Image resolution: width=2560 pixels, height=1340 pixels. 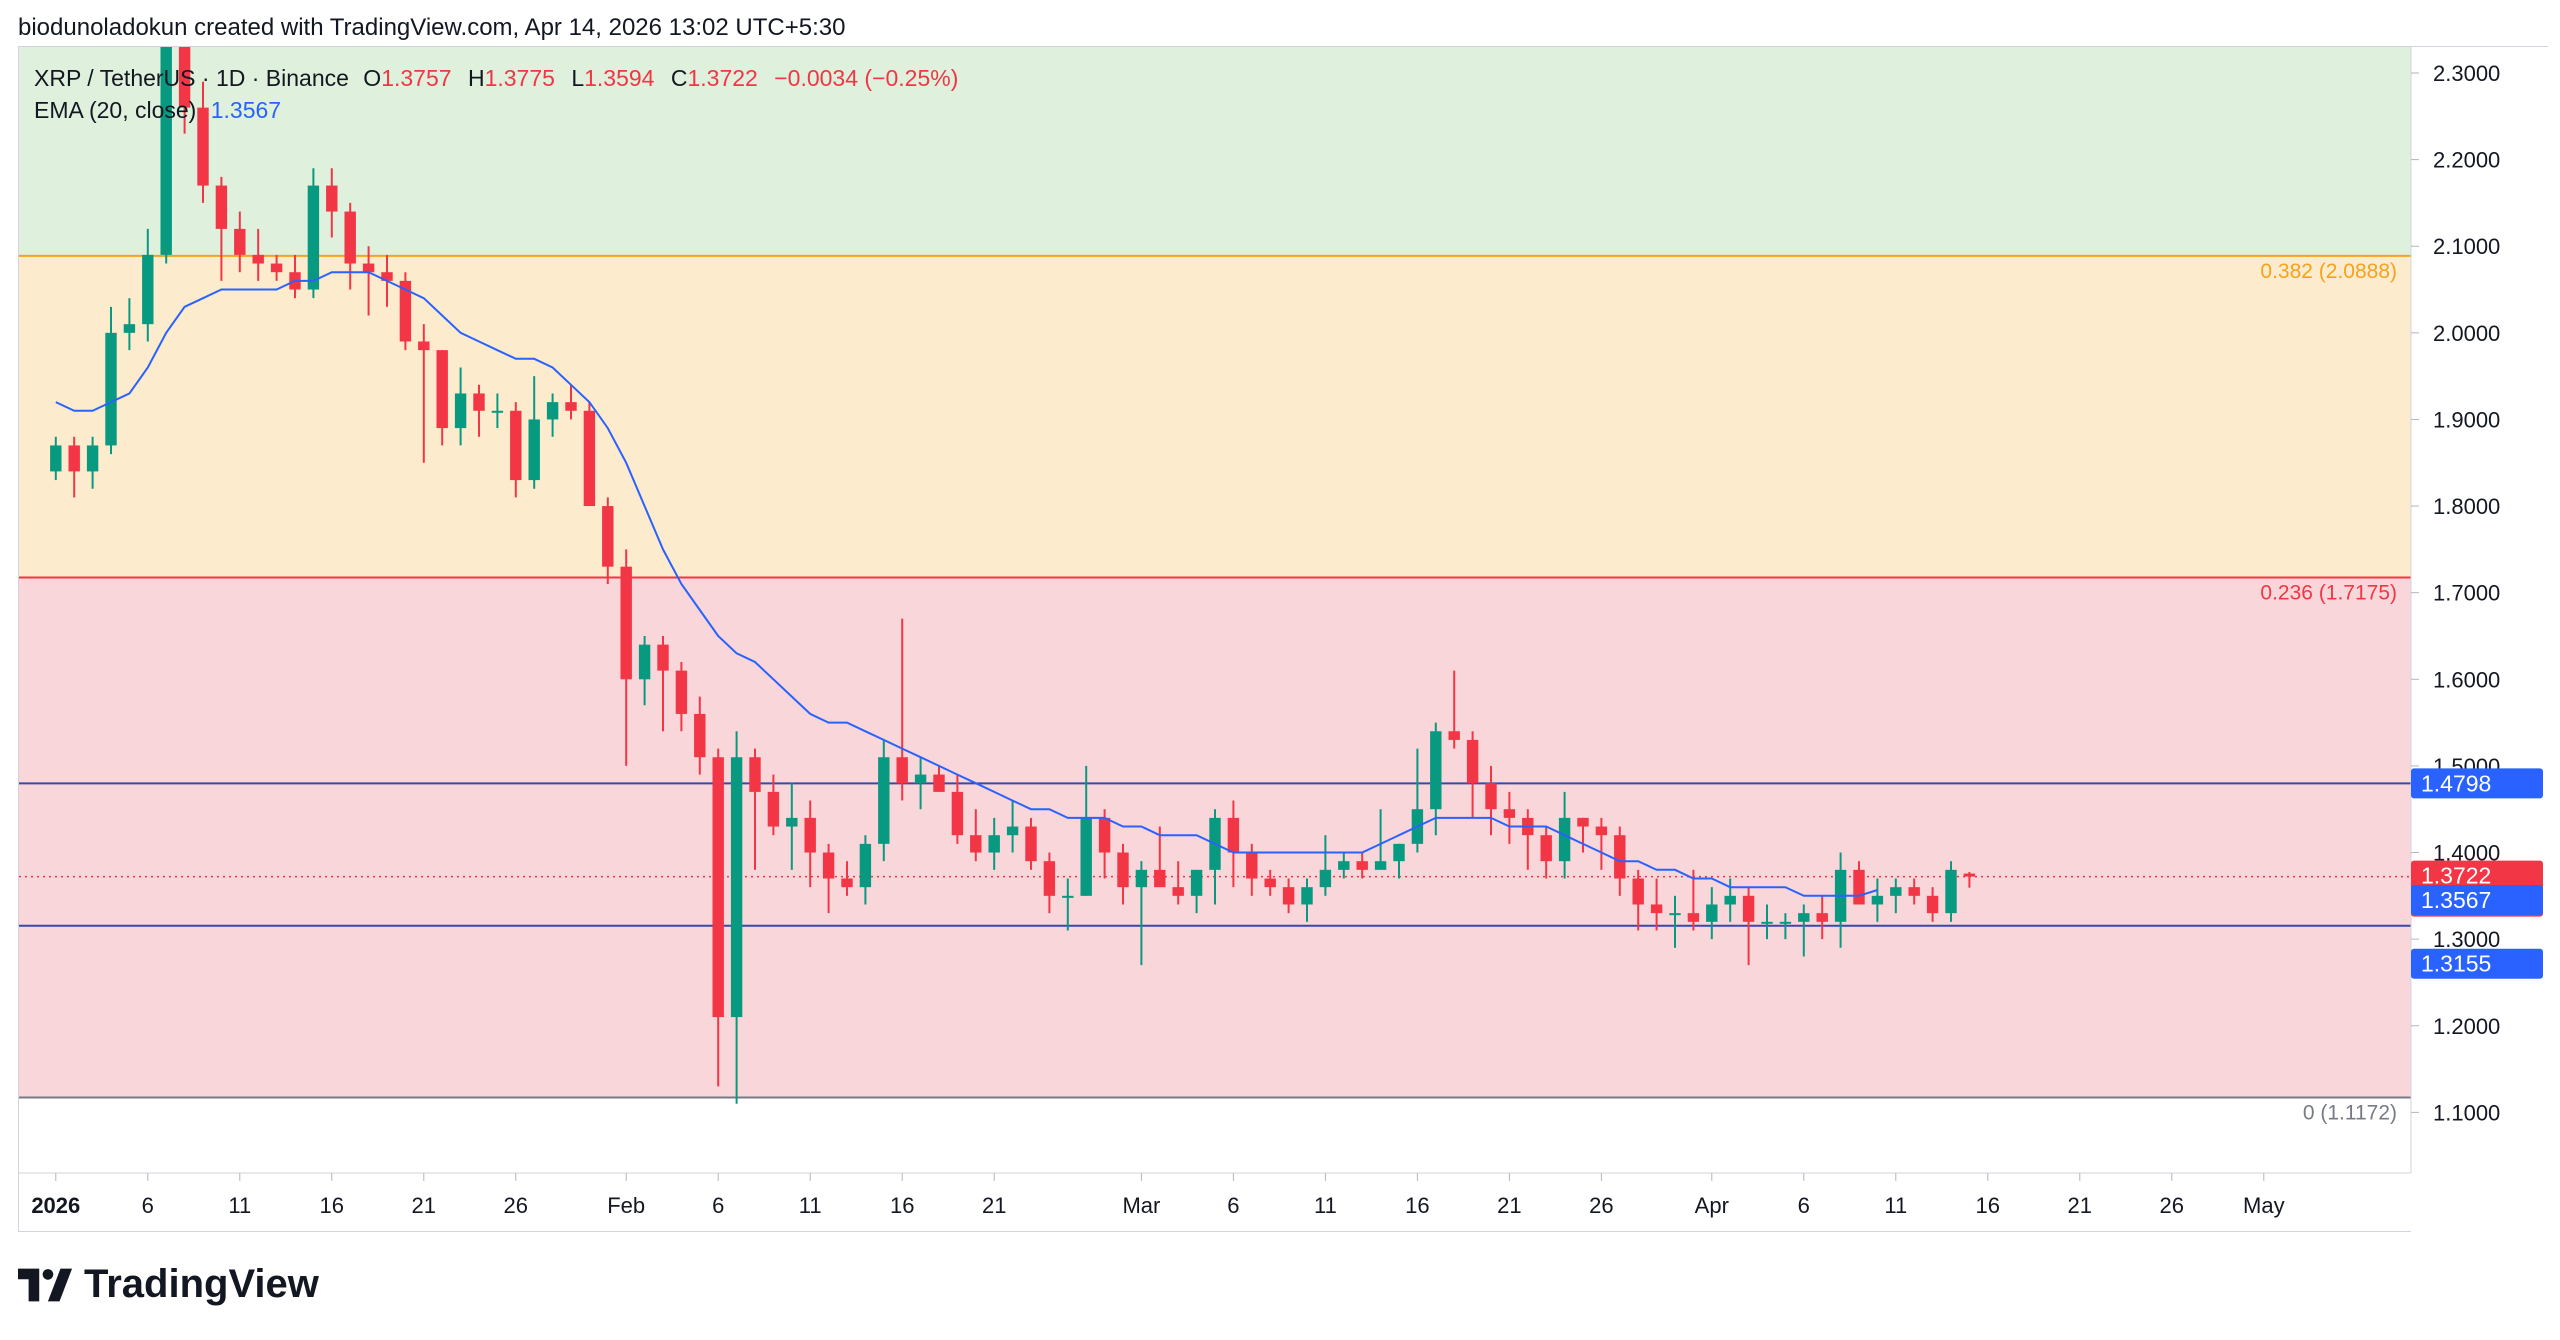 What do you see at coordinates (2172, 1205) in the screenshot?
I see `time-tick-label: 26` at bounding box center [2172, 1205].